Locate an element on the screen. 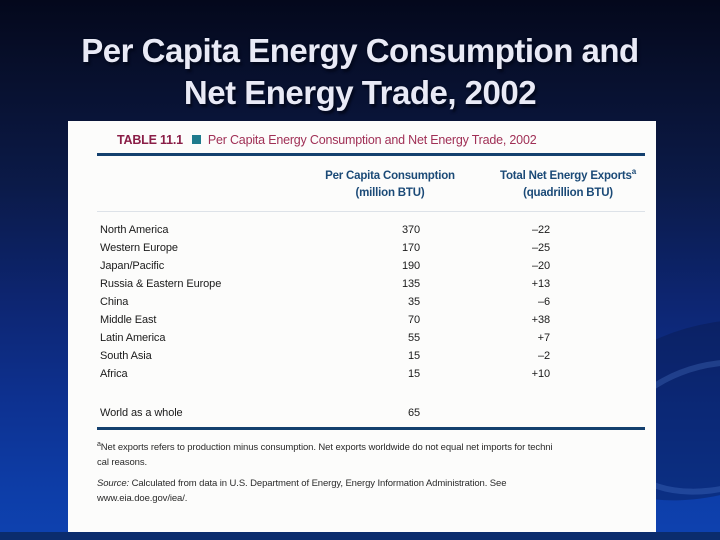 This screenshot has width=720, height=540. table-row: China 35 –6 is located at coordinates (371, 302).